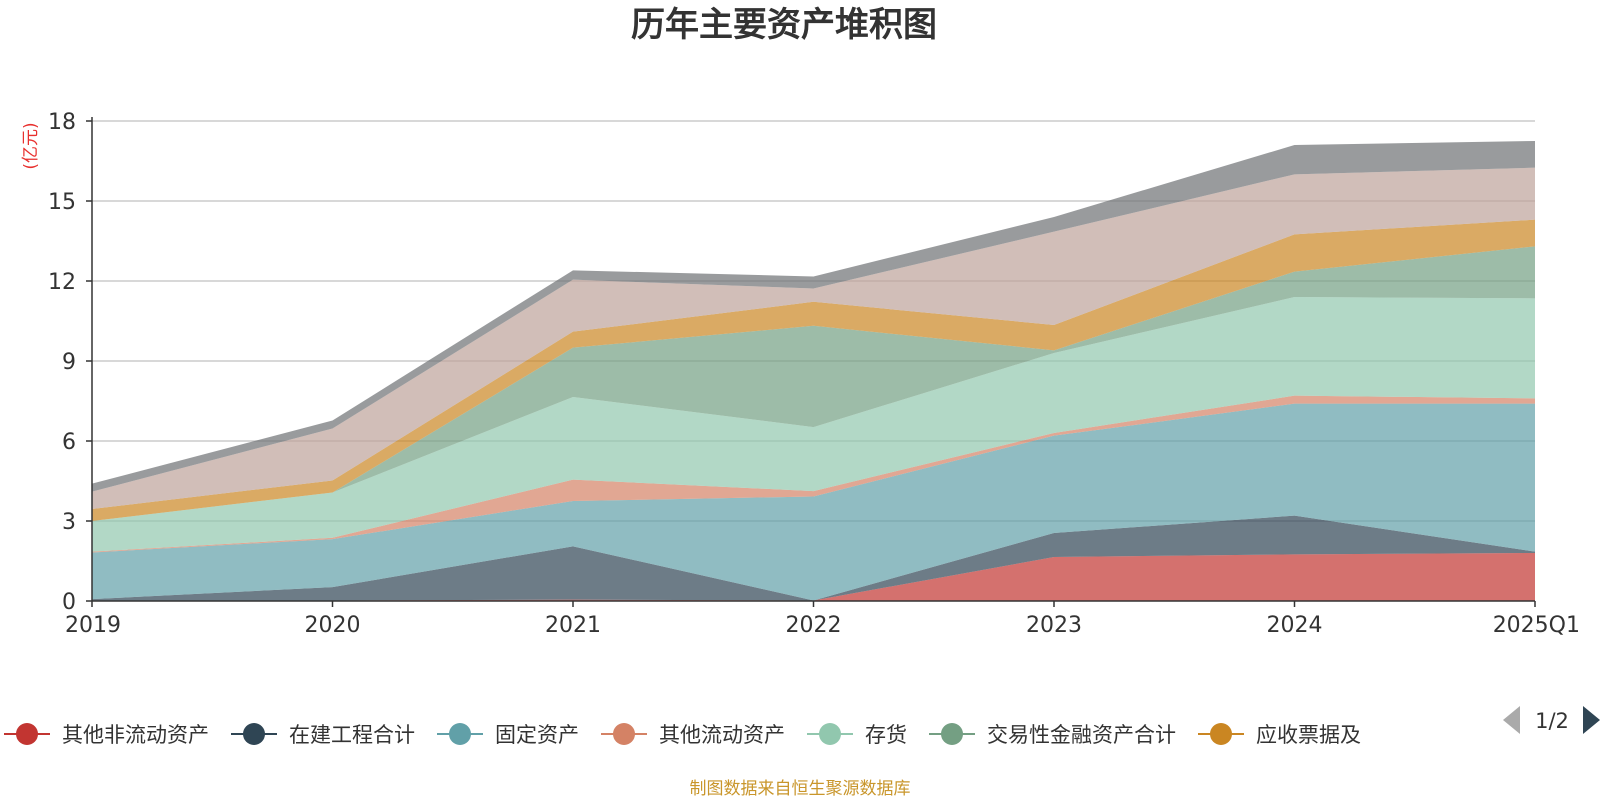 The width and height of the screenshot is (1600, 800). I want to click on x-tick-label: 2021, so click(573, 625).